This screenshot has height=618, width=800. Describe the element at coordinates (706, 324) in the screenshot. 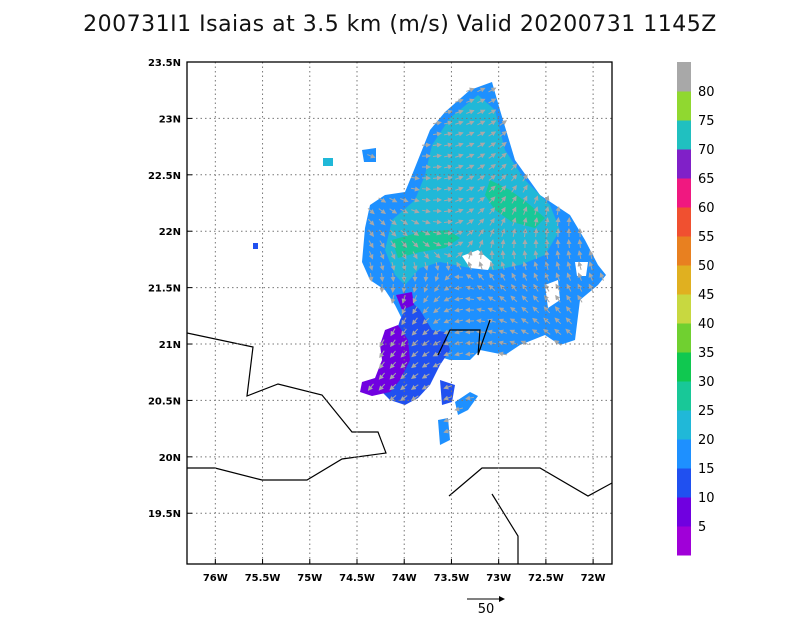

I see `colorbar-label: 40` at that location.